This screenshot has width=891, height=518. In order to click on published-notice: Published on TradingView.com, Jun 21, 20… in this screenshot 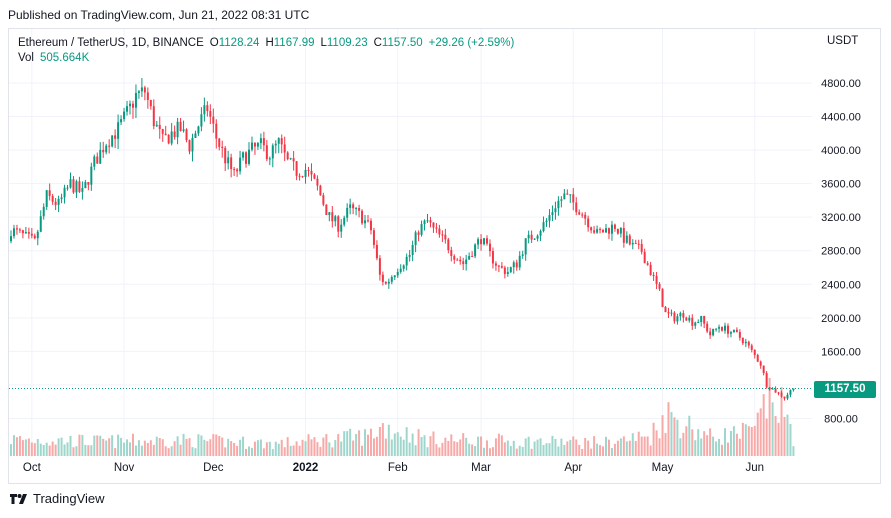, I will do `click(159, 15)`.